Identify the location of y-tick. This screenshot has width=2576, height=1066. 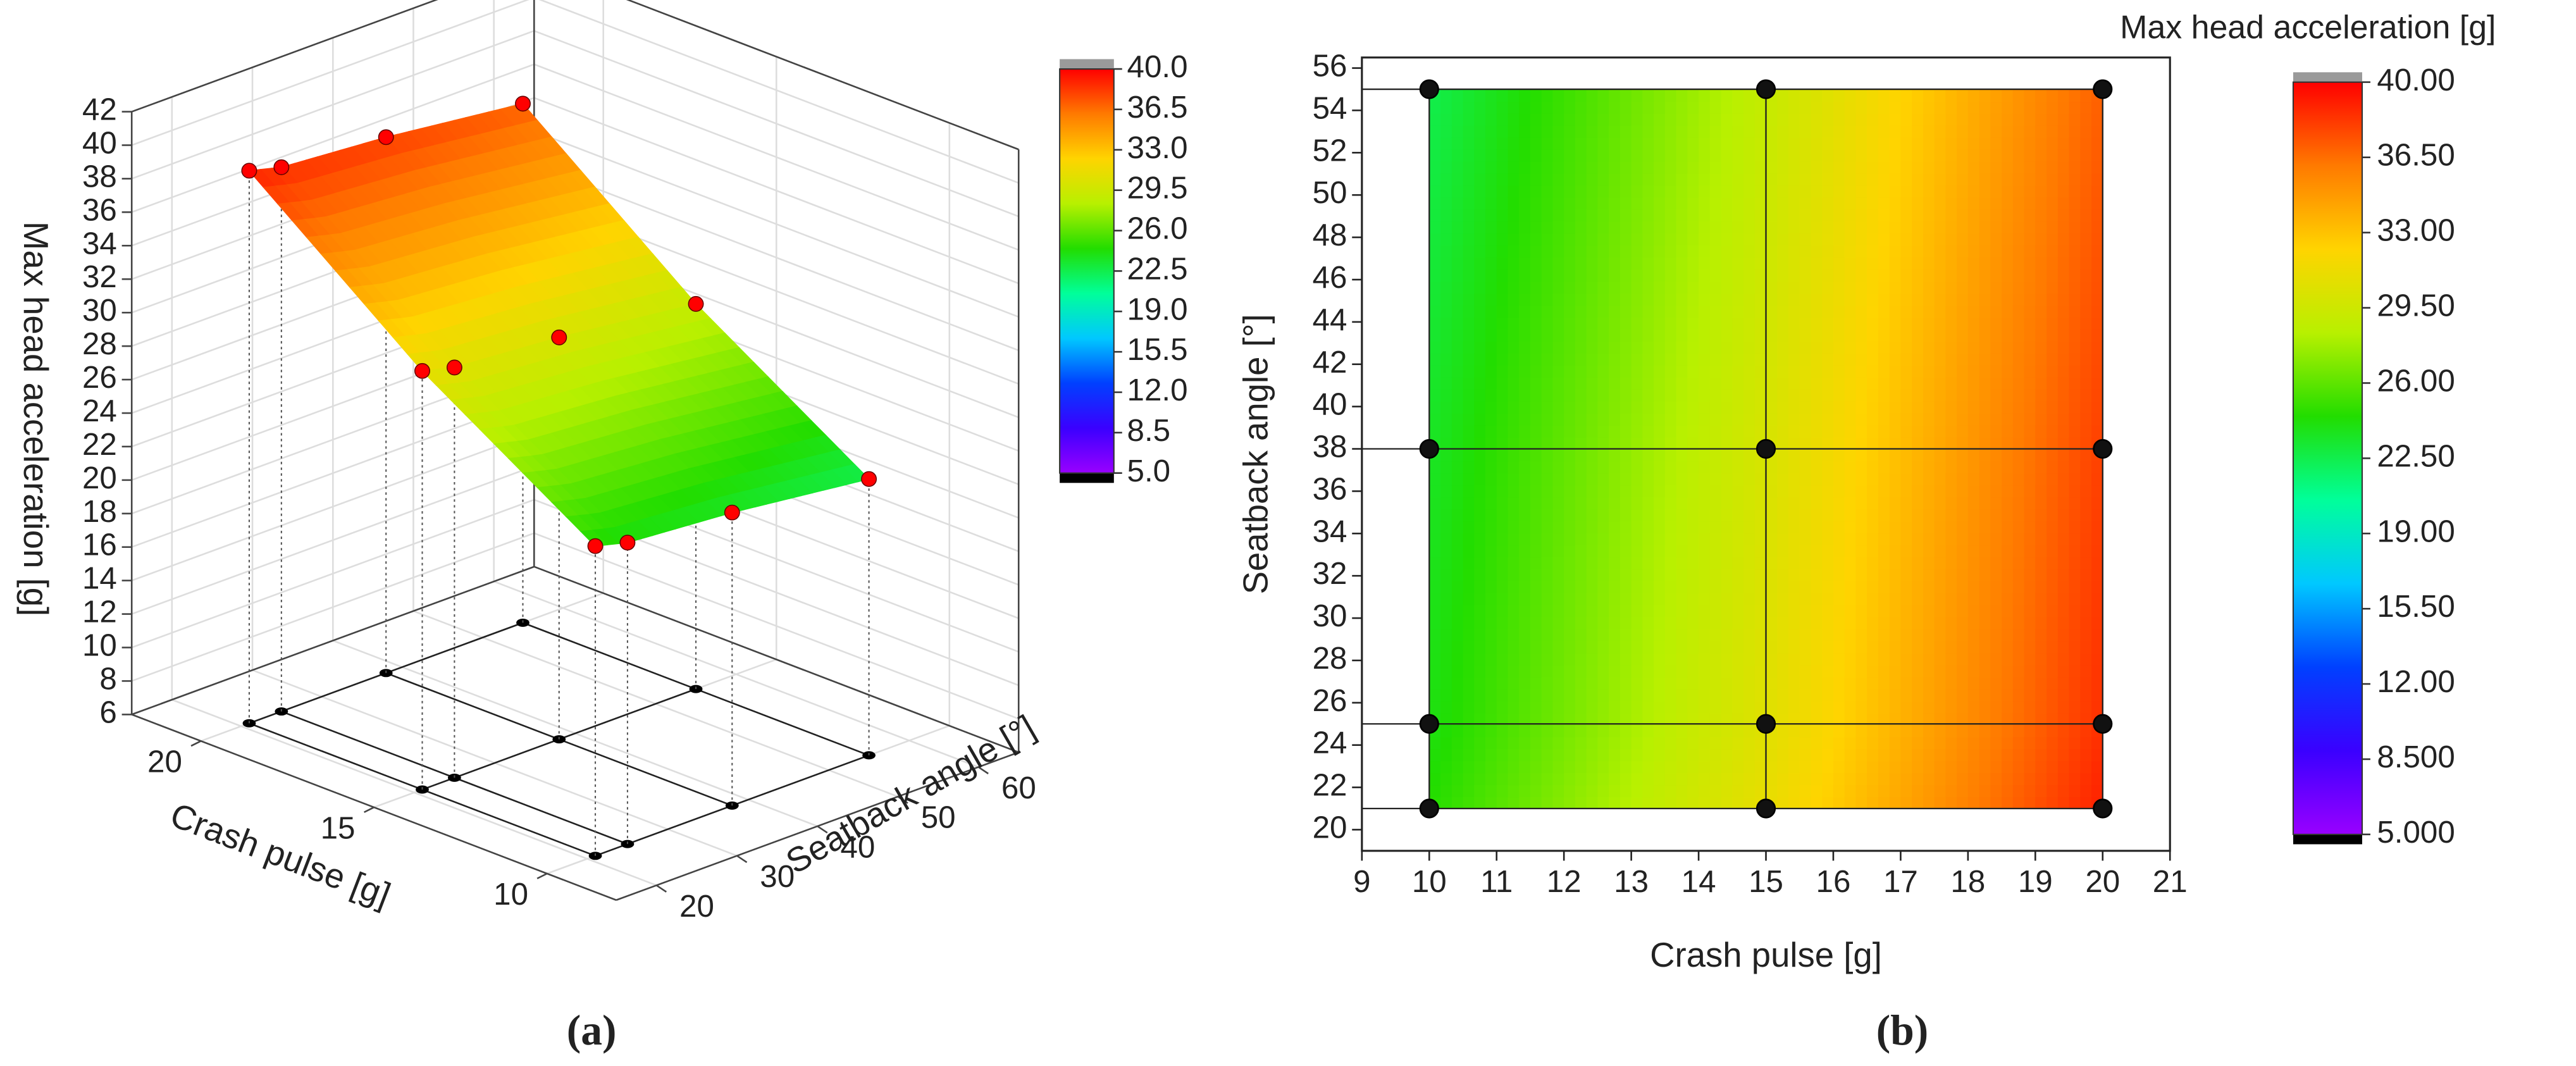
(823, 829).